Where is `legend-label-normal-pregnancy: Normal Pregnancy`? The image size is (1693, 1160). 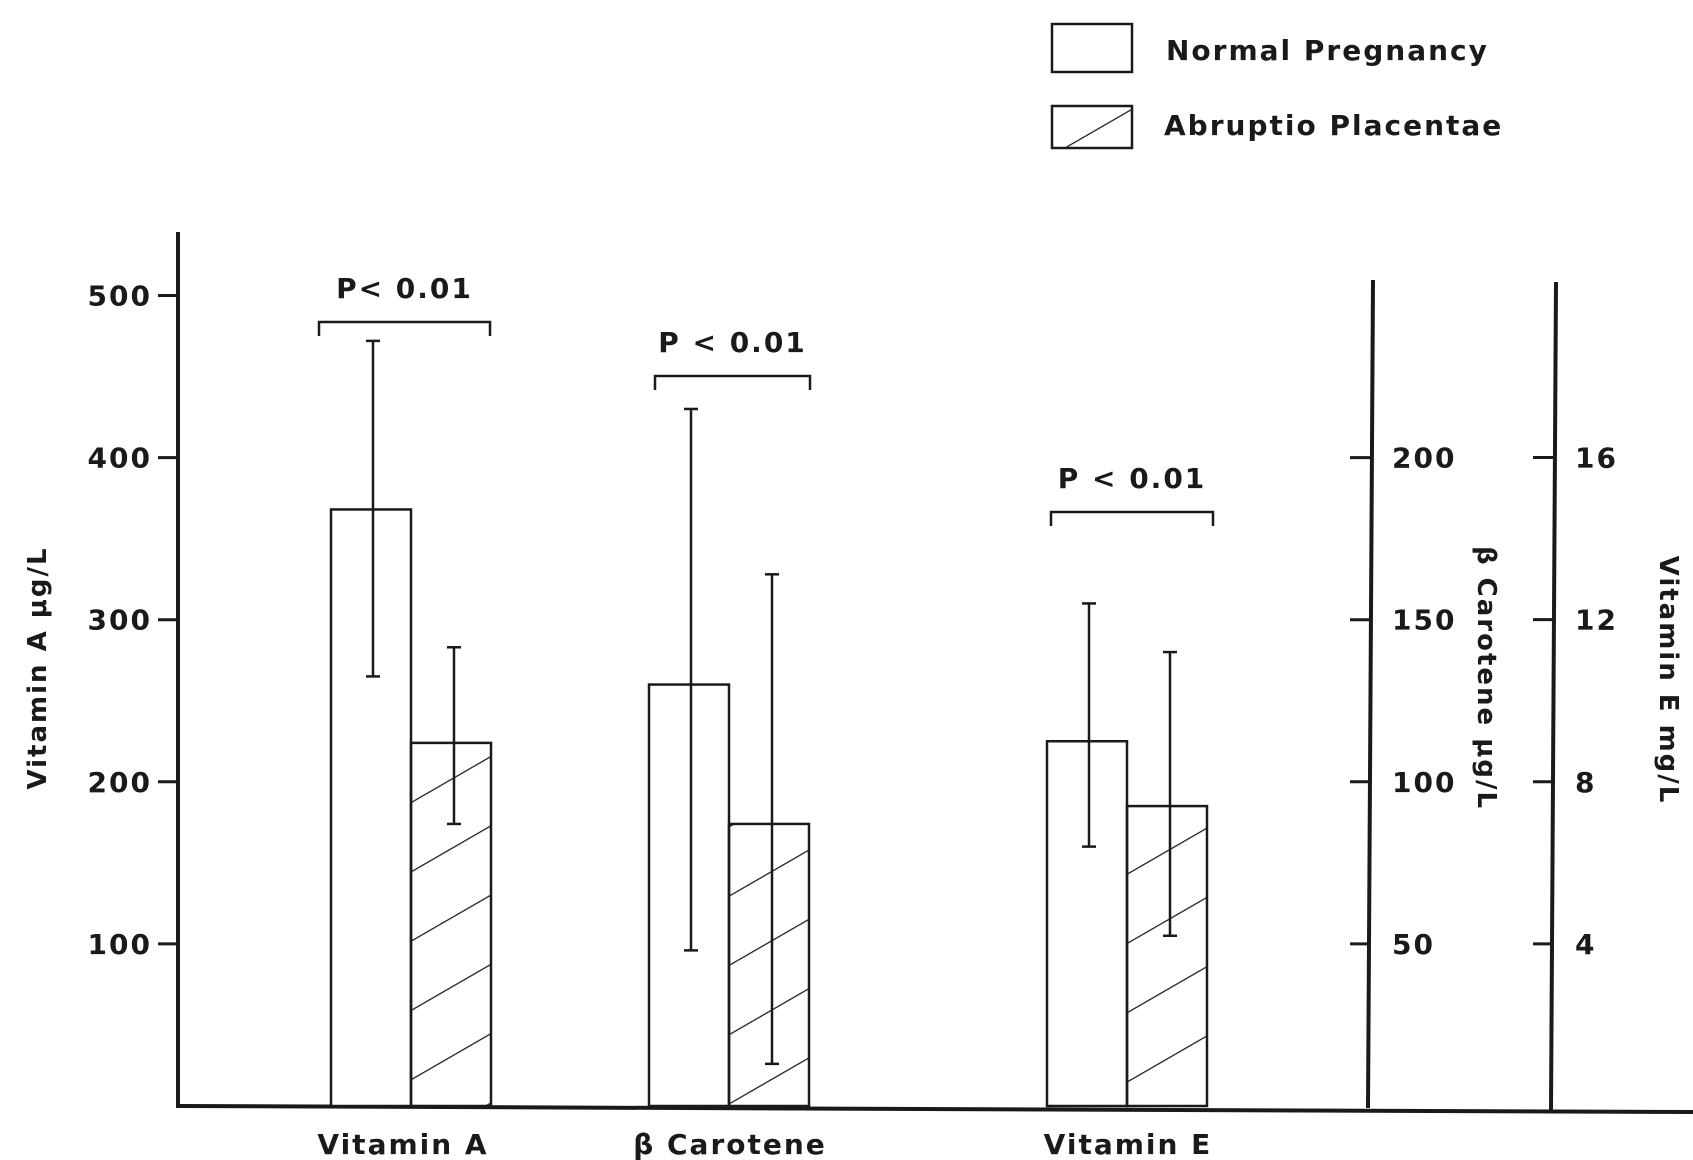 legend-label-normal-pregnancy: Normal Pregnancy is located at coordinates (1327, 50).